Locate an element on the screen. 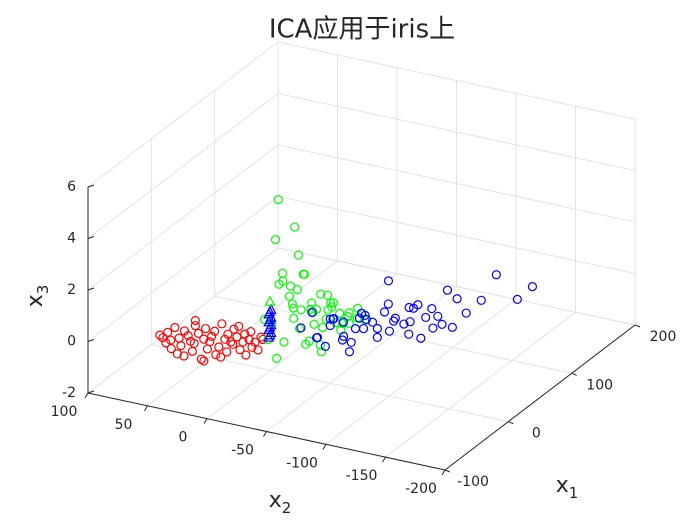 The image size is (700, 529). x-axis-label-text: x is located at coordinates (562, 485).